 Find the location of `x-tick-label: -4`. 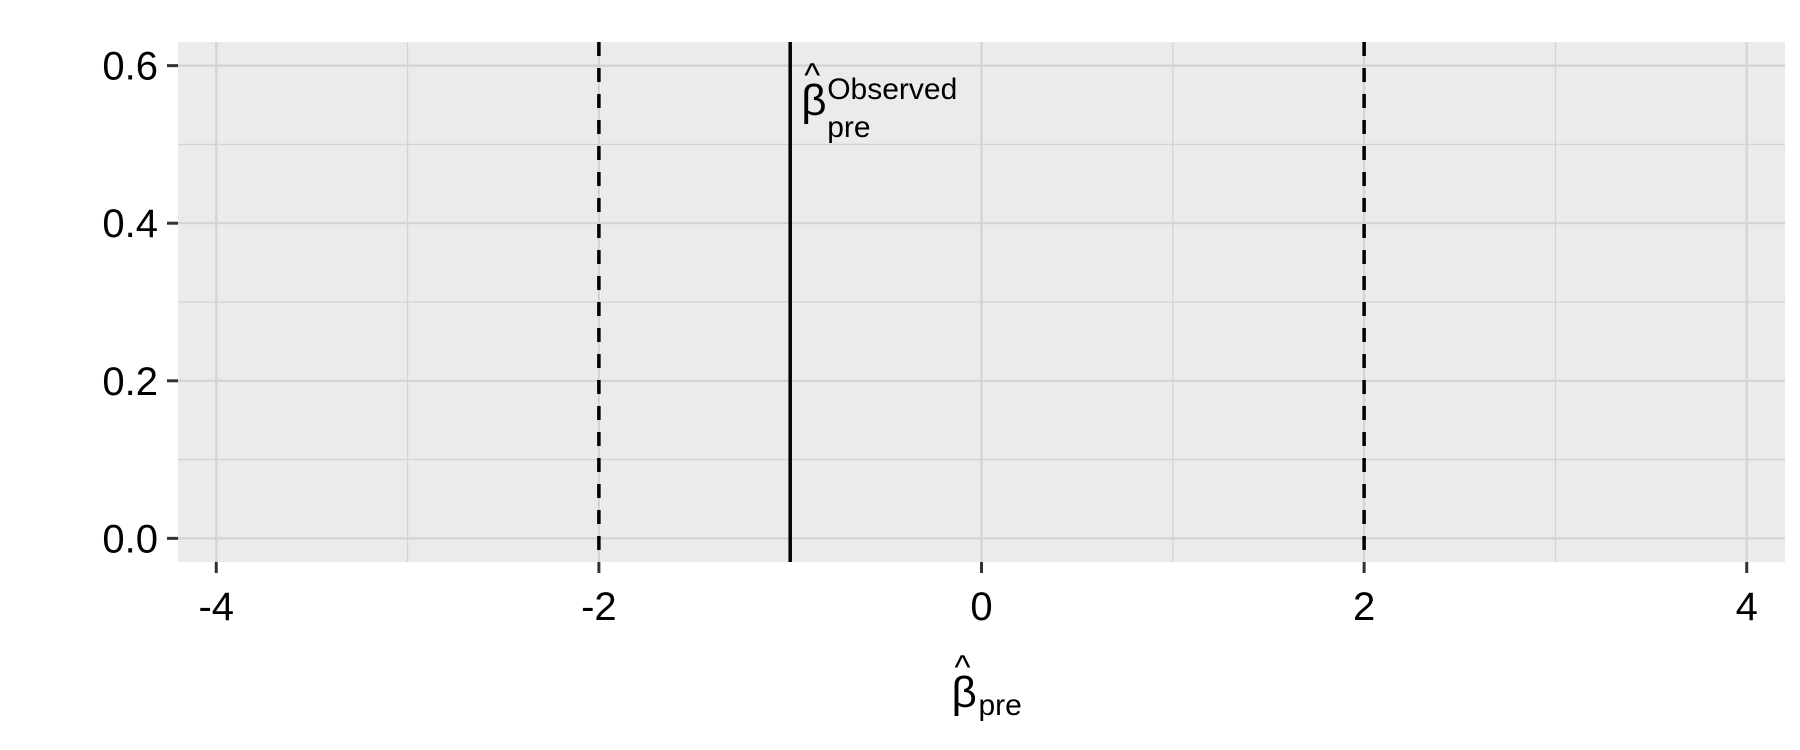

x-tick-label: -4 is located at coordinates (216, 607).